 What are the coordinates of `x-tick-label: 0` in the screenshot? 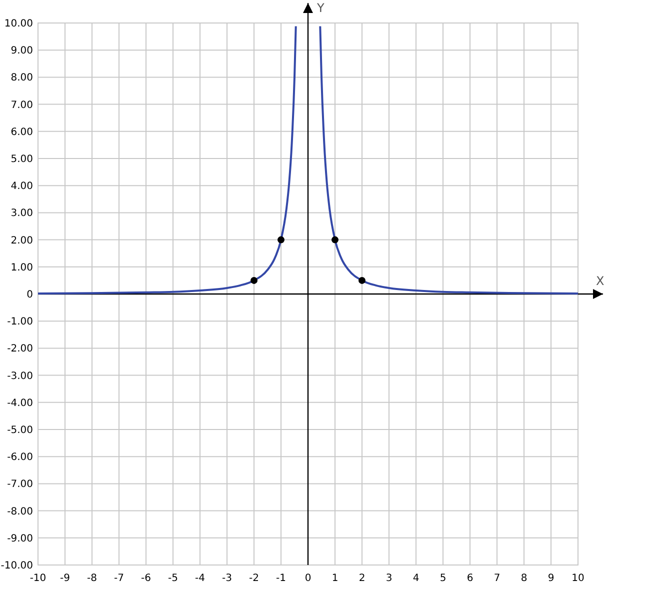 It's located at (308, 578).